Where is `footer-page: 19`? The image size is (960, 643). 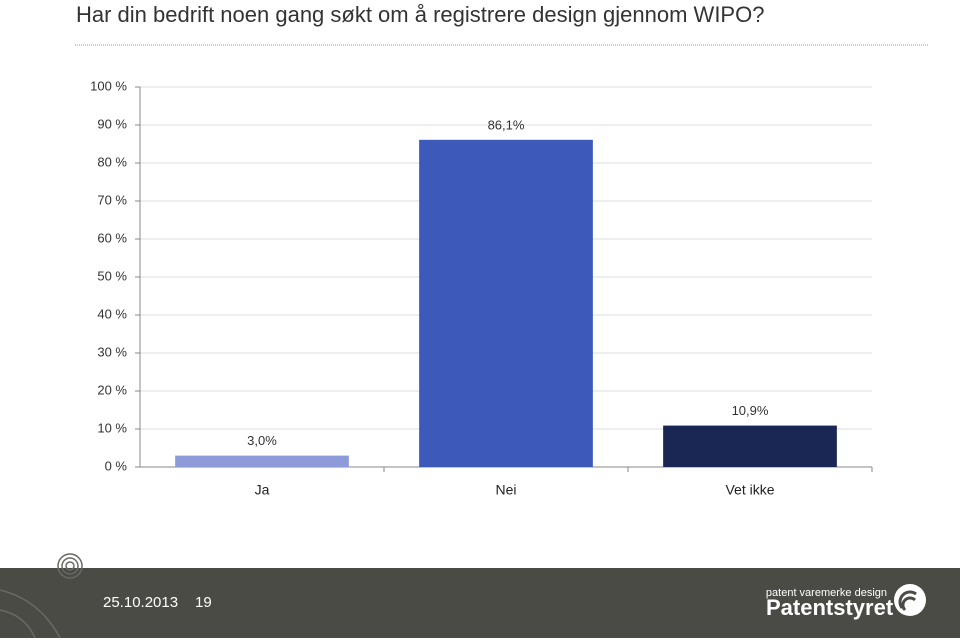 footer-page: 19 is located at coordinates (203, 602).